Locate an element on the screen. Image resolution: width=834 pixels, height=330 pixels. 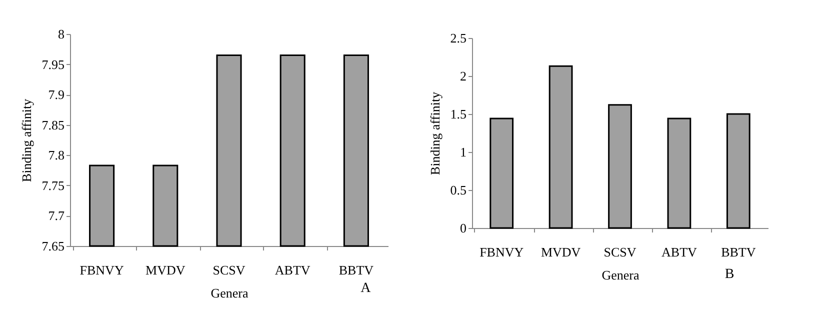
y-tick-label: 0.5 is located at coordinates (458, 190).